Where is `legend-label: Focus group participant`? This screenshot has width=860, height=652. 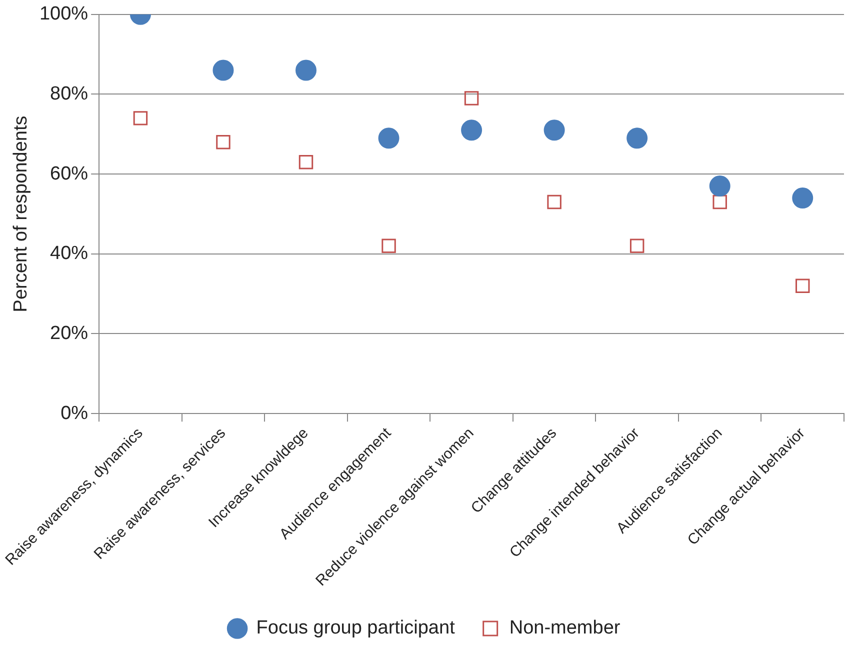 legend-label: Focus group participant is located at coordinates (356, 628).